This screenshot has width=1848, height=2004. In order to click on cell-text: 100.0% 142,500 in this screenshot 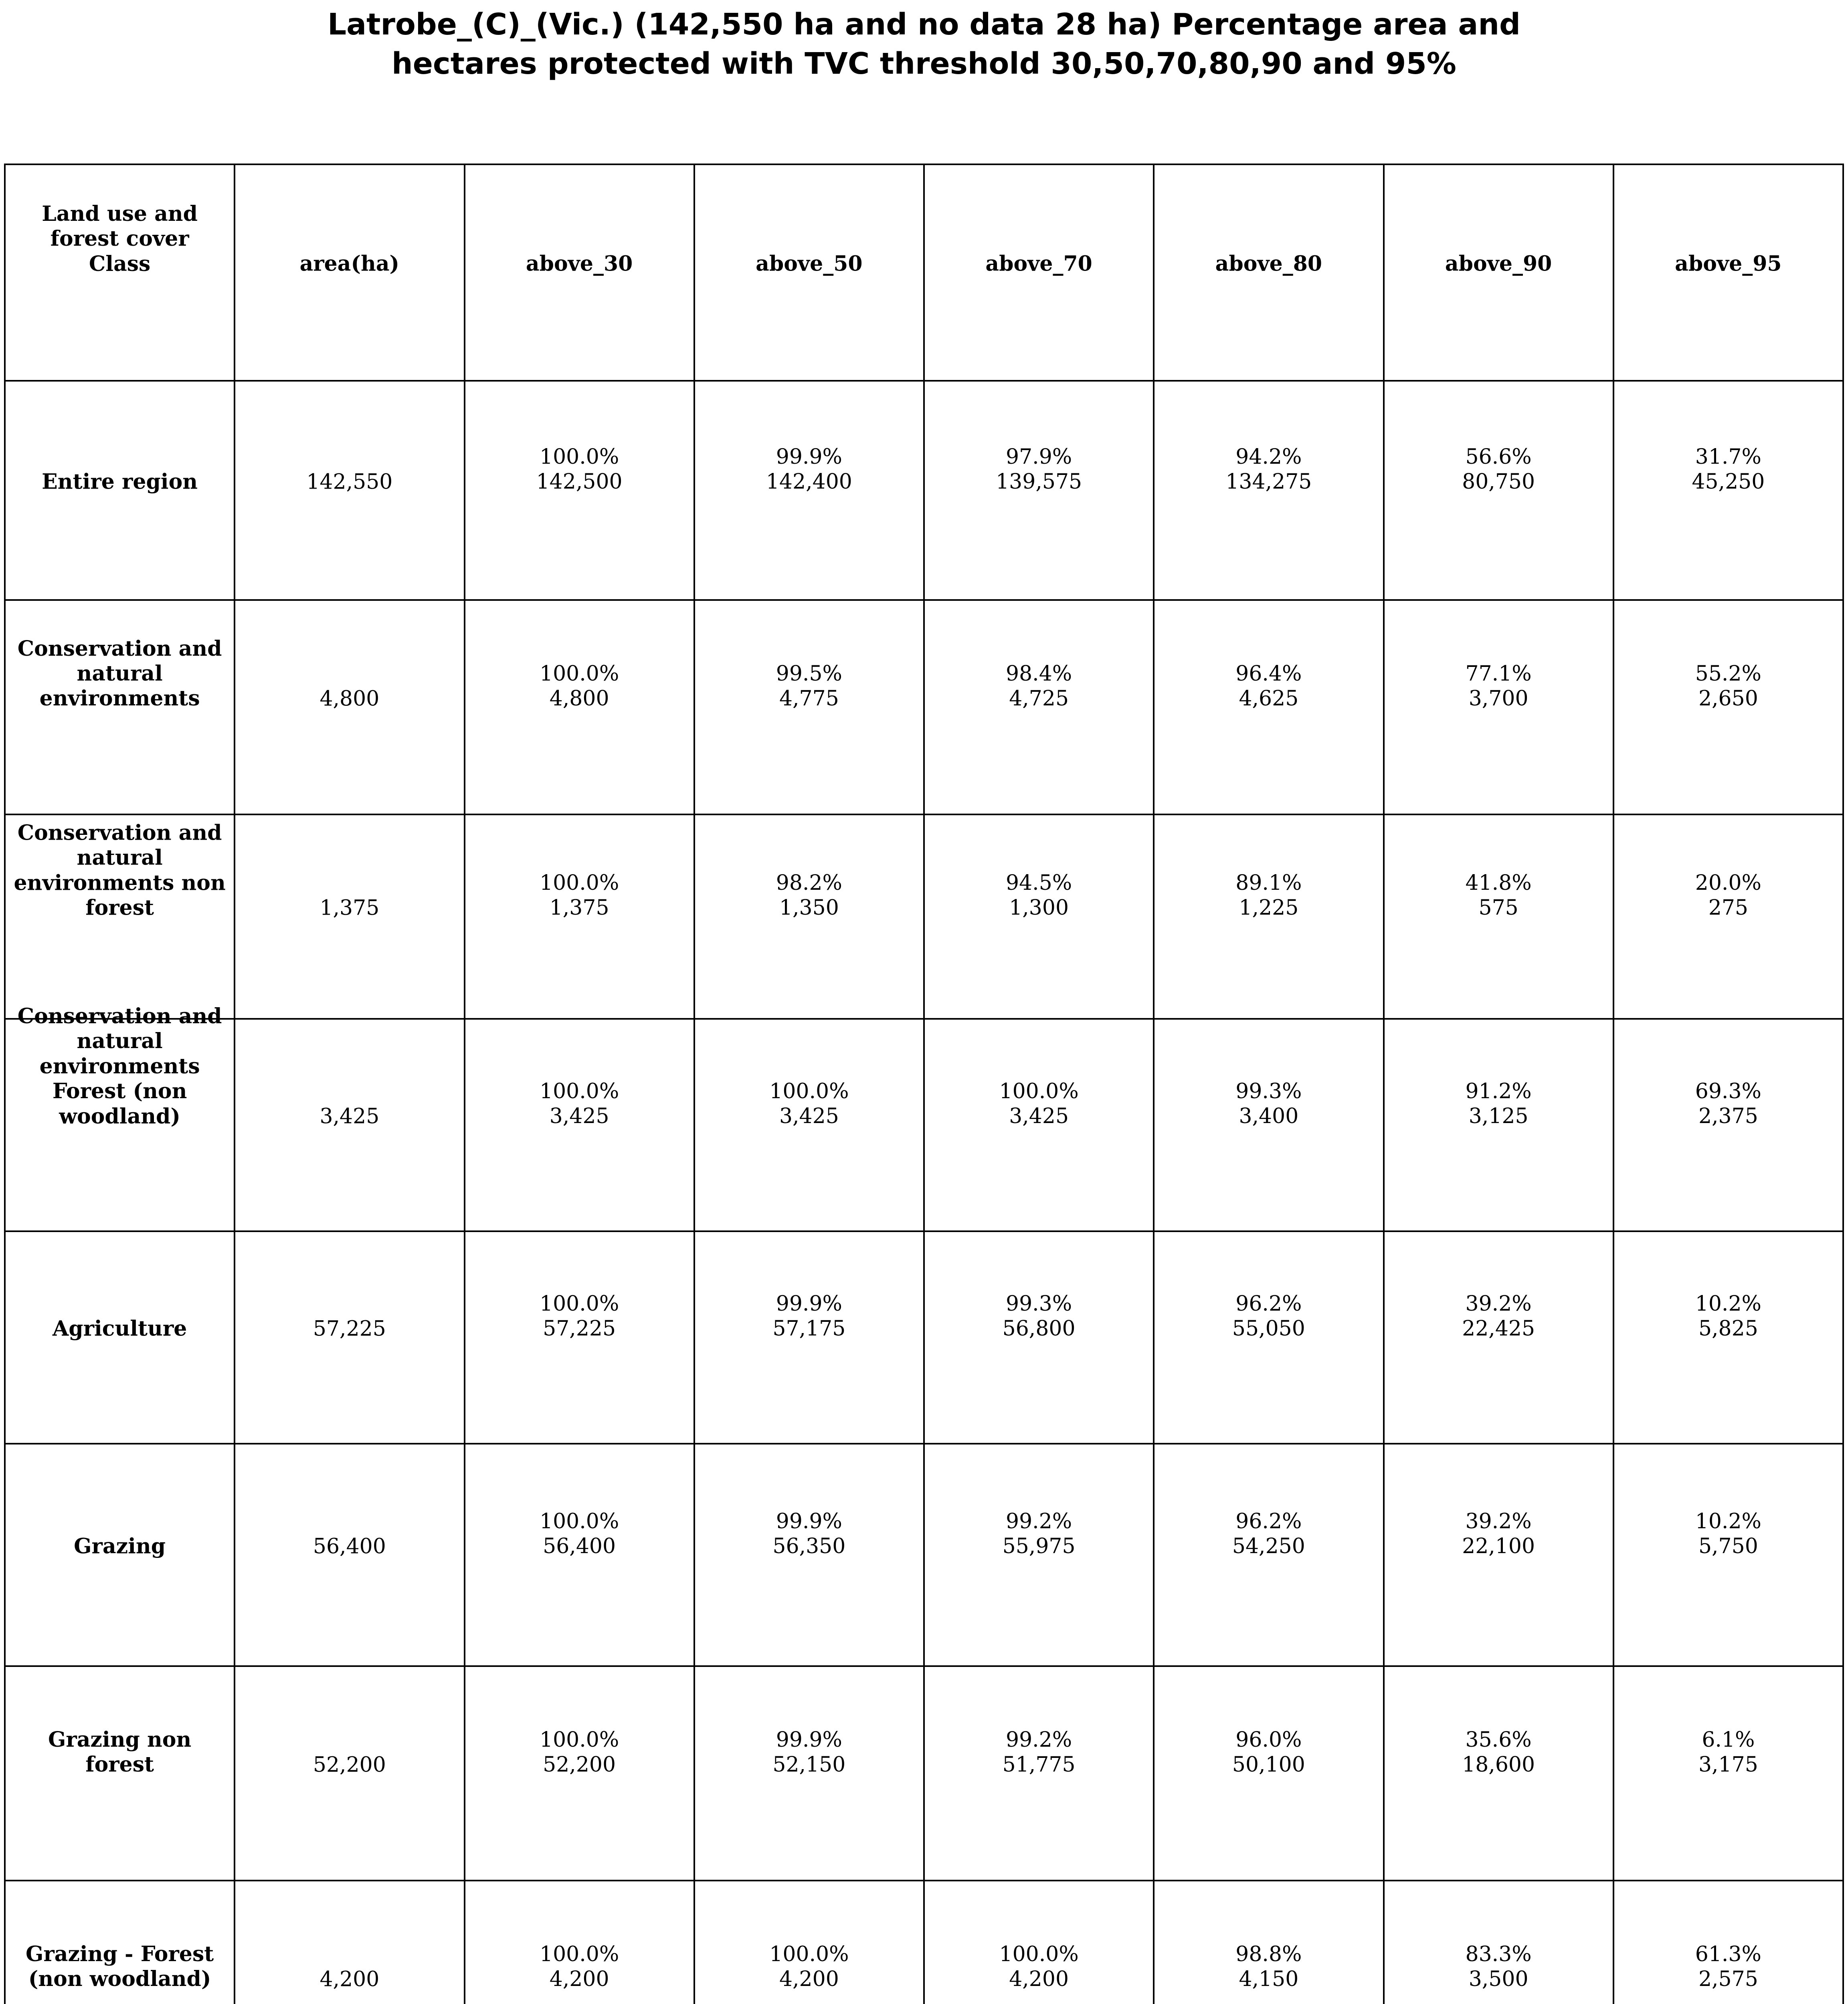, I will do `click(579, 469)`.